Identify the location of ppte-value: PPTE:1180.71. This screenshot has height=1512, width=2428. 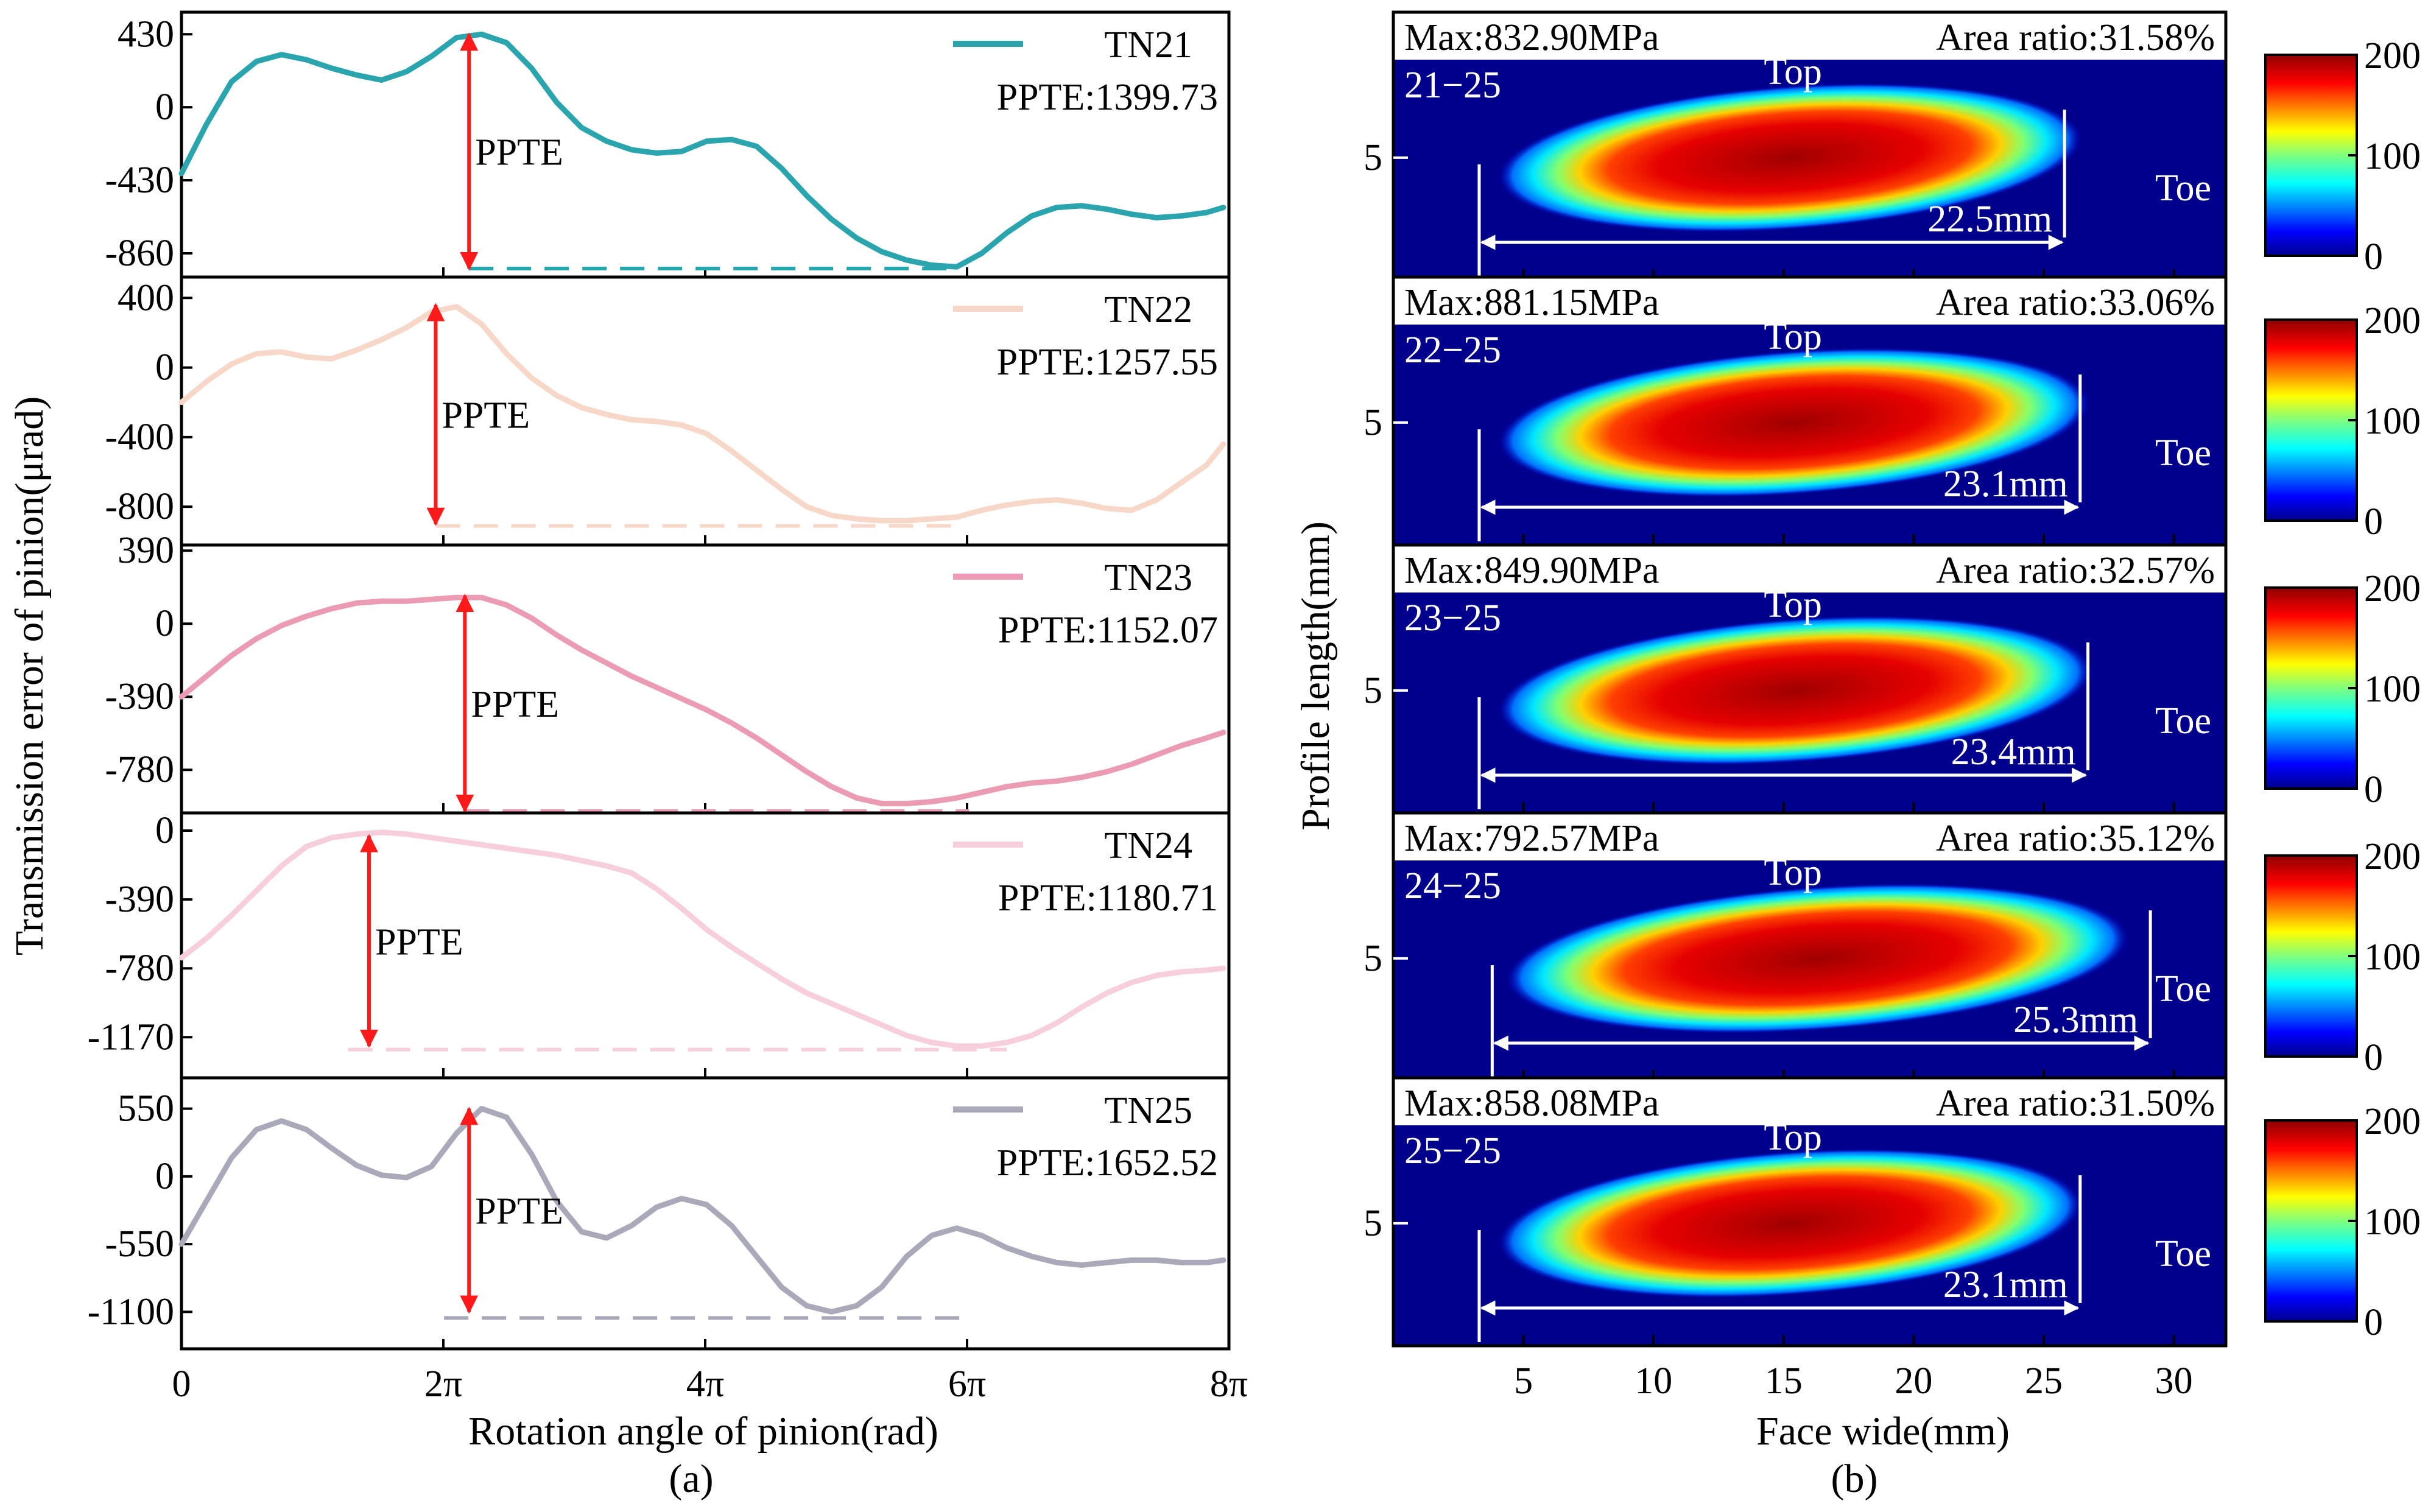
(1108, 898).